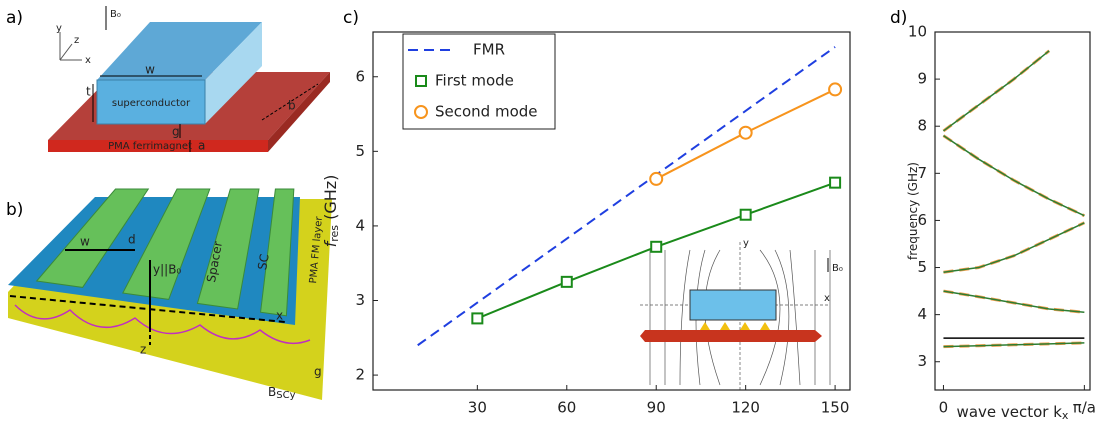 The height and width of the screenshot is (421, 1099). I want to click on x-tick-label: 120, so click(745, 408).